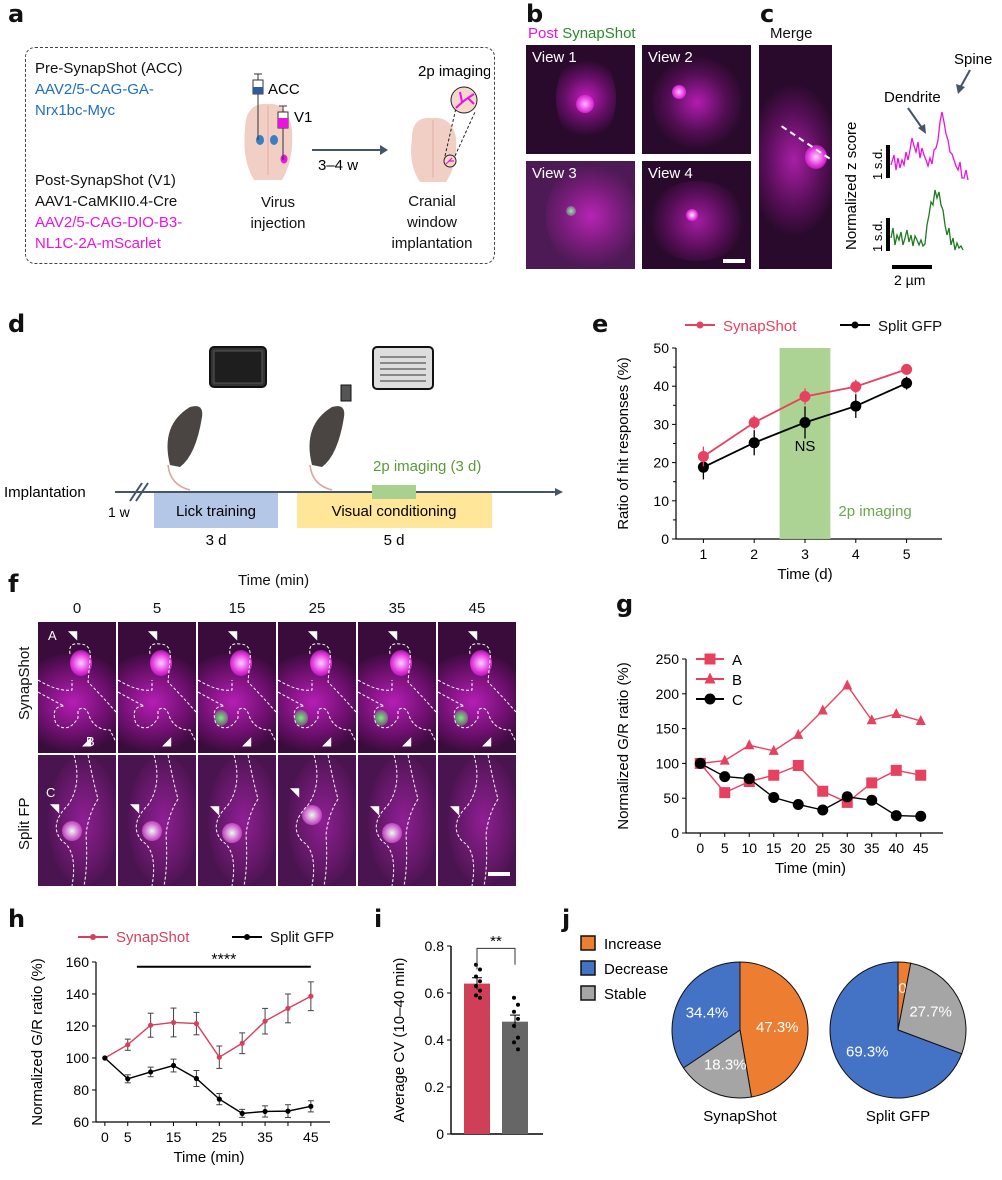 The height and width of the screenshot is (1180, 1002). I want to click on x-tick-label: 15, so click(774, 848).